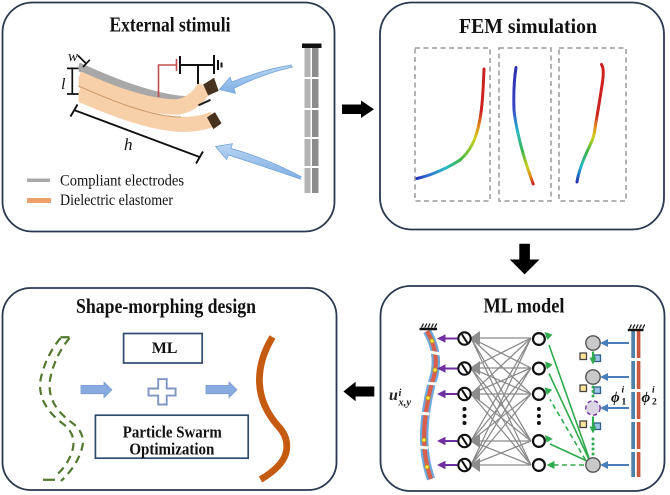 The height and width of the screenshot is (495, 670). I want to click on svg-text: 1, so click(624, 403).